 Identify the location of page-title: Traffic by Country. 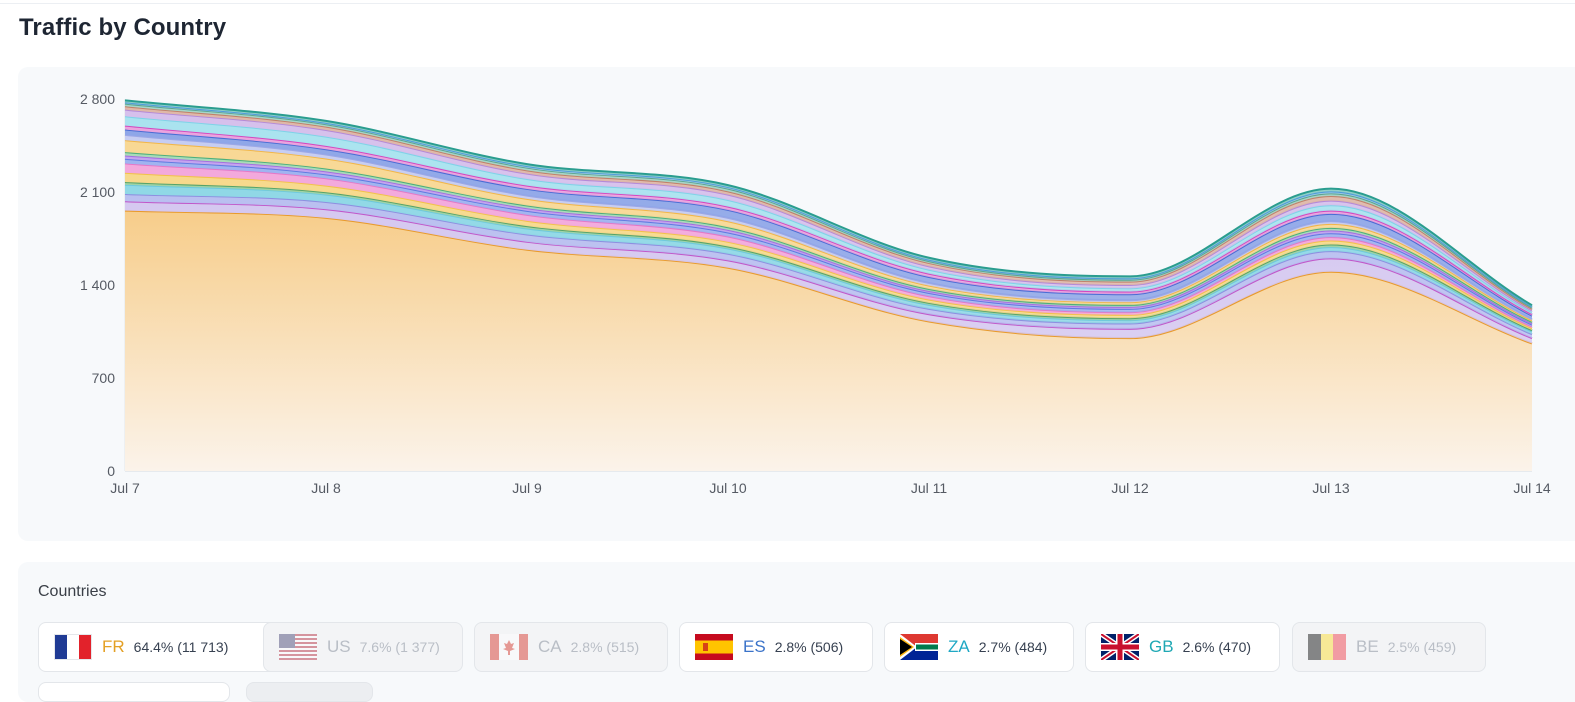
(123, 27).